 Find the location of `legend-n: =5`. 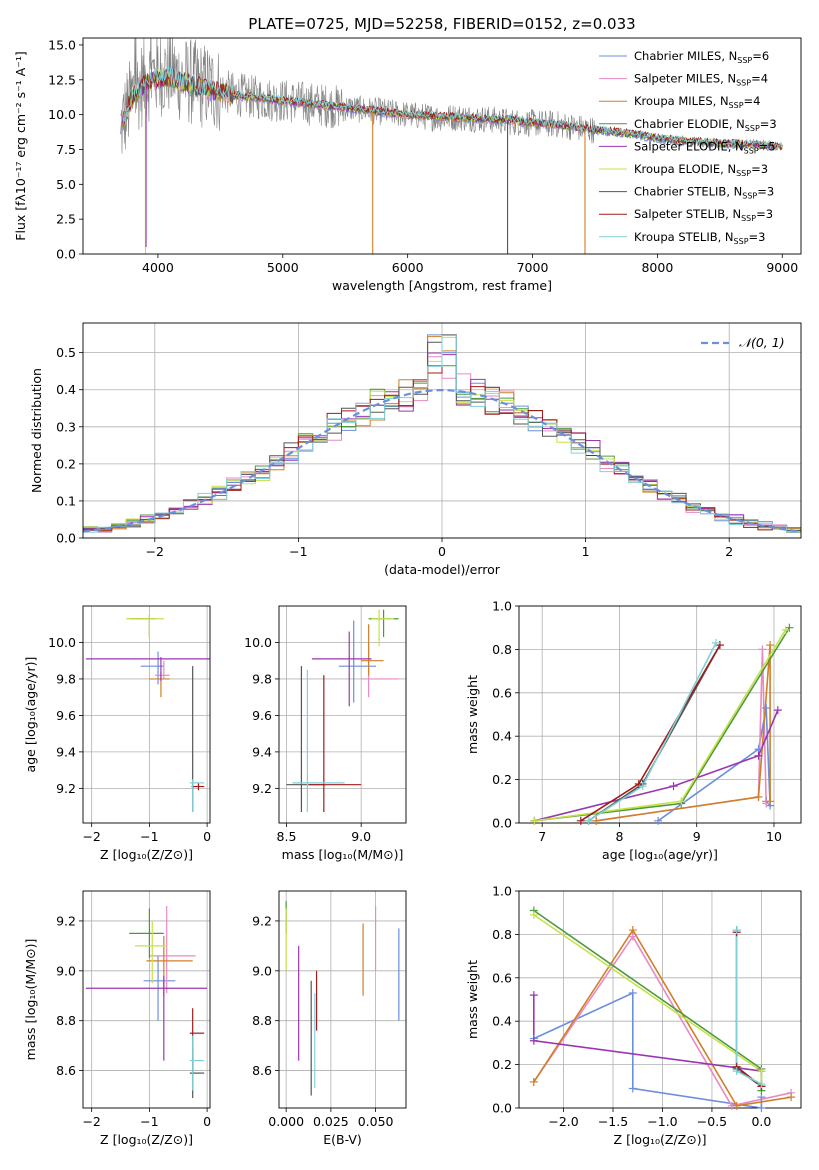

legend-n: =5 is located at coordinates (767, 146).